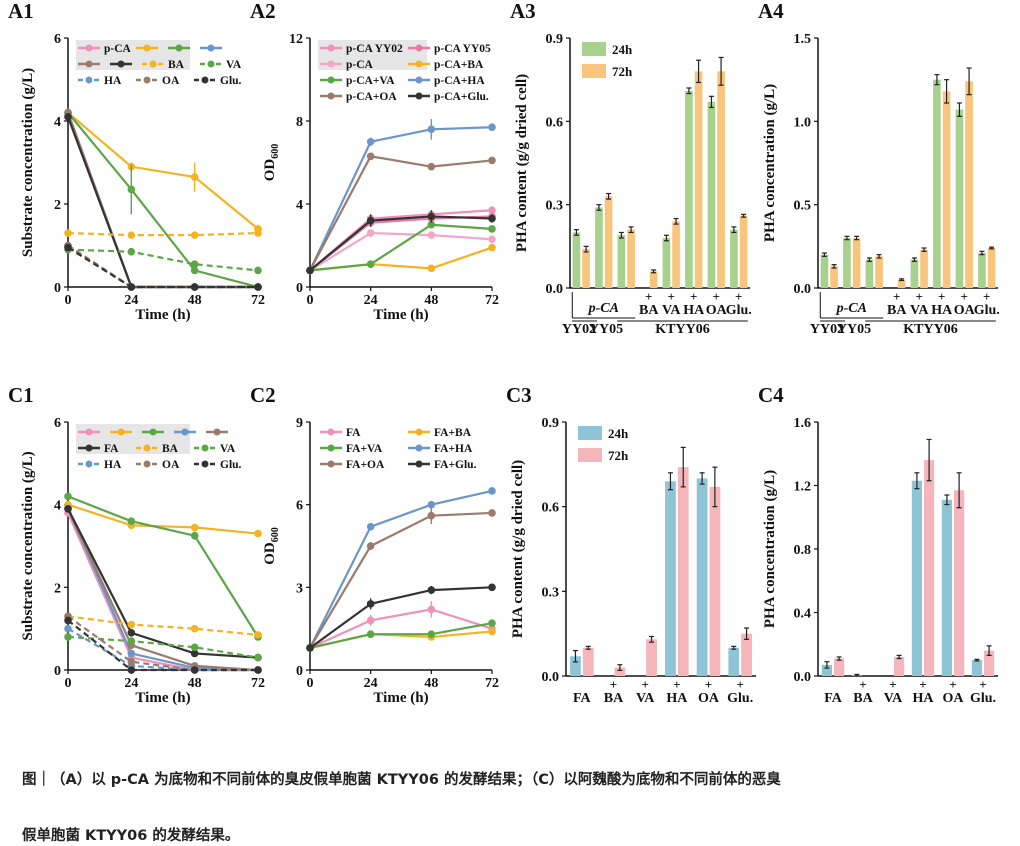 The height and width of the screenshot is (846, 1020). Describe the element at coordinates (649, 310) in the screenshot. I see `x-tick-label: BA` at that location.